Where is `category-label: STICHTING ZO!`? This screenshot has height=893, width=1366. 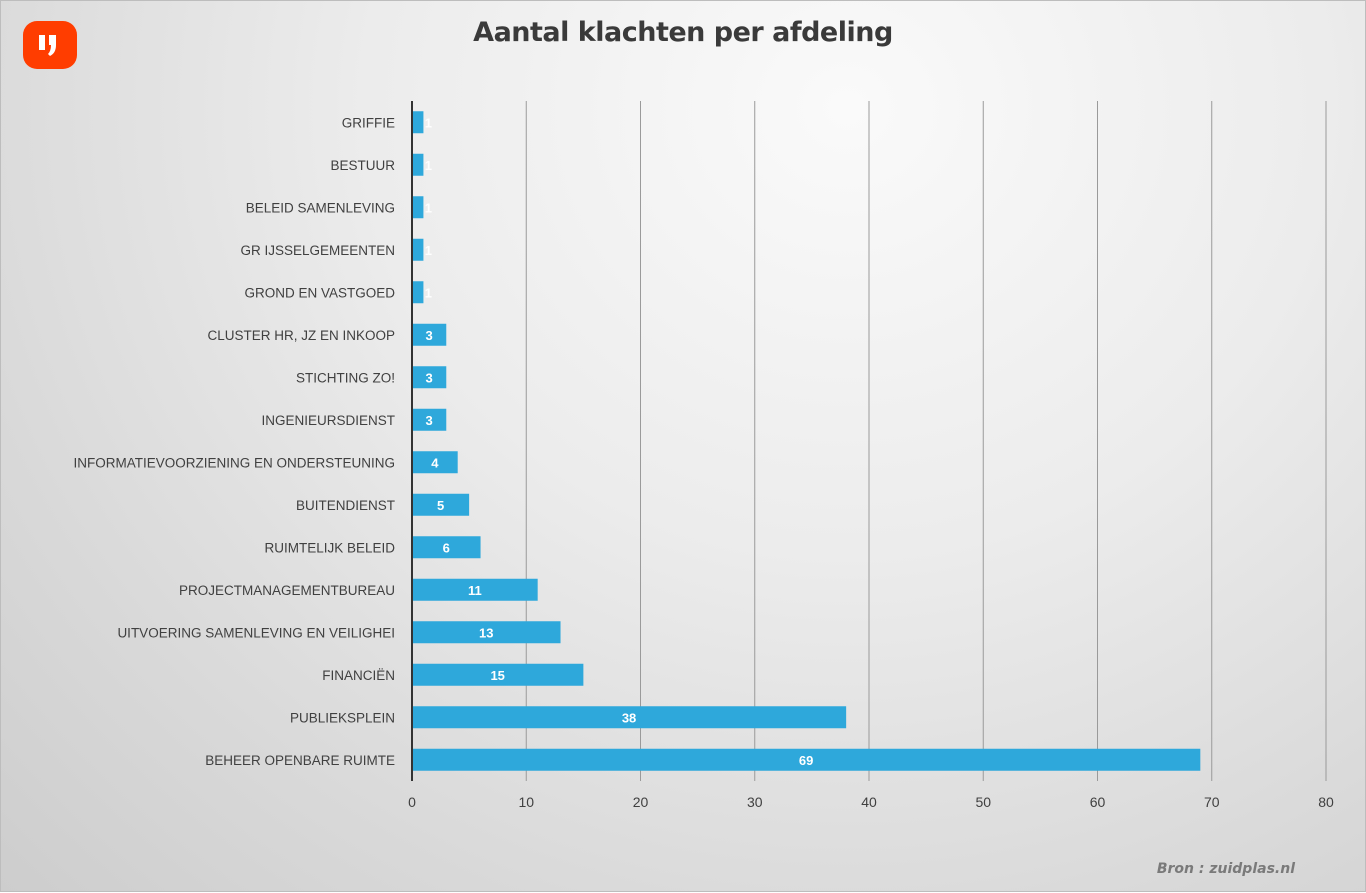
category-label: STICHTING ZO! is located at coordinates (345, 377).